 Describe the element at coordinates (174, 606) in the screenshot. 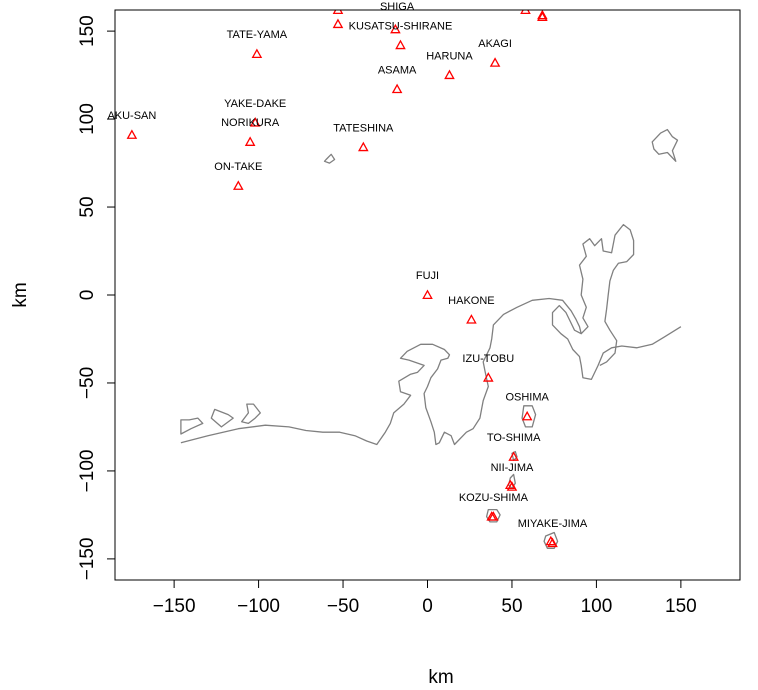

I see `x-tick-label: −150` at that location.